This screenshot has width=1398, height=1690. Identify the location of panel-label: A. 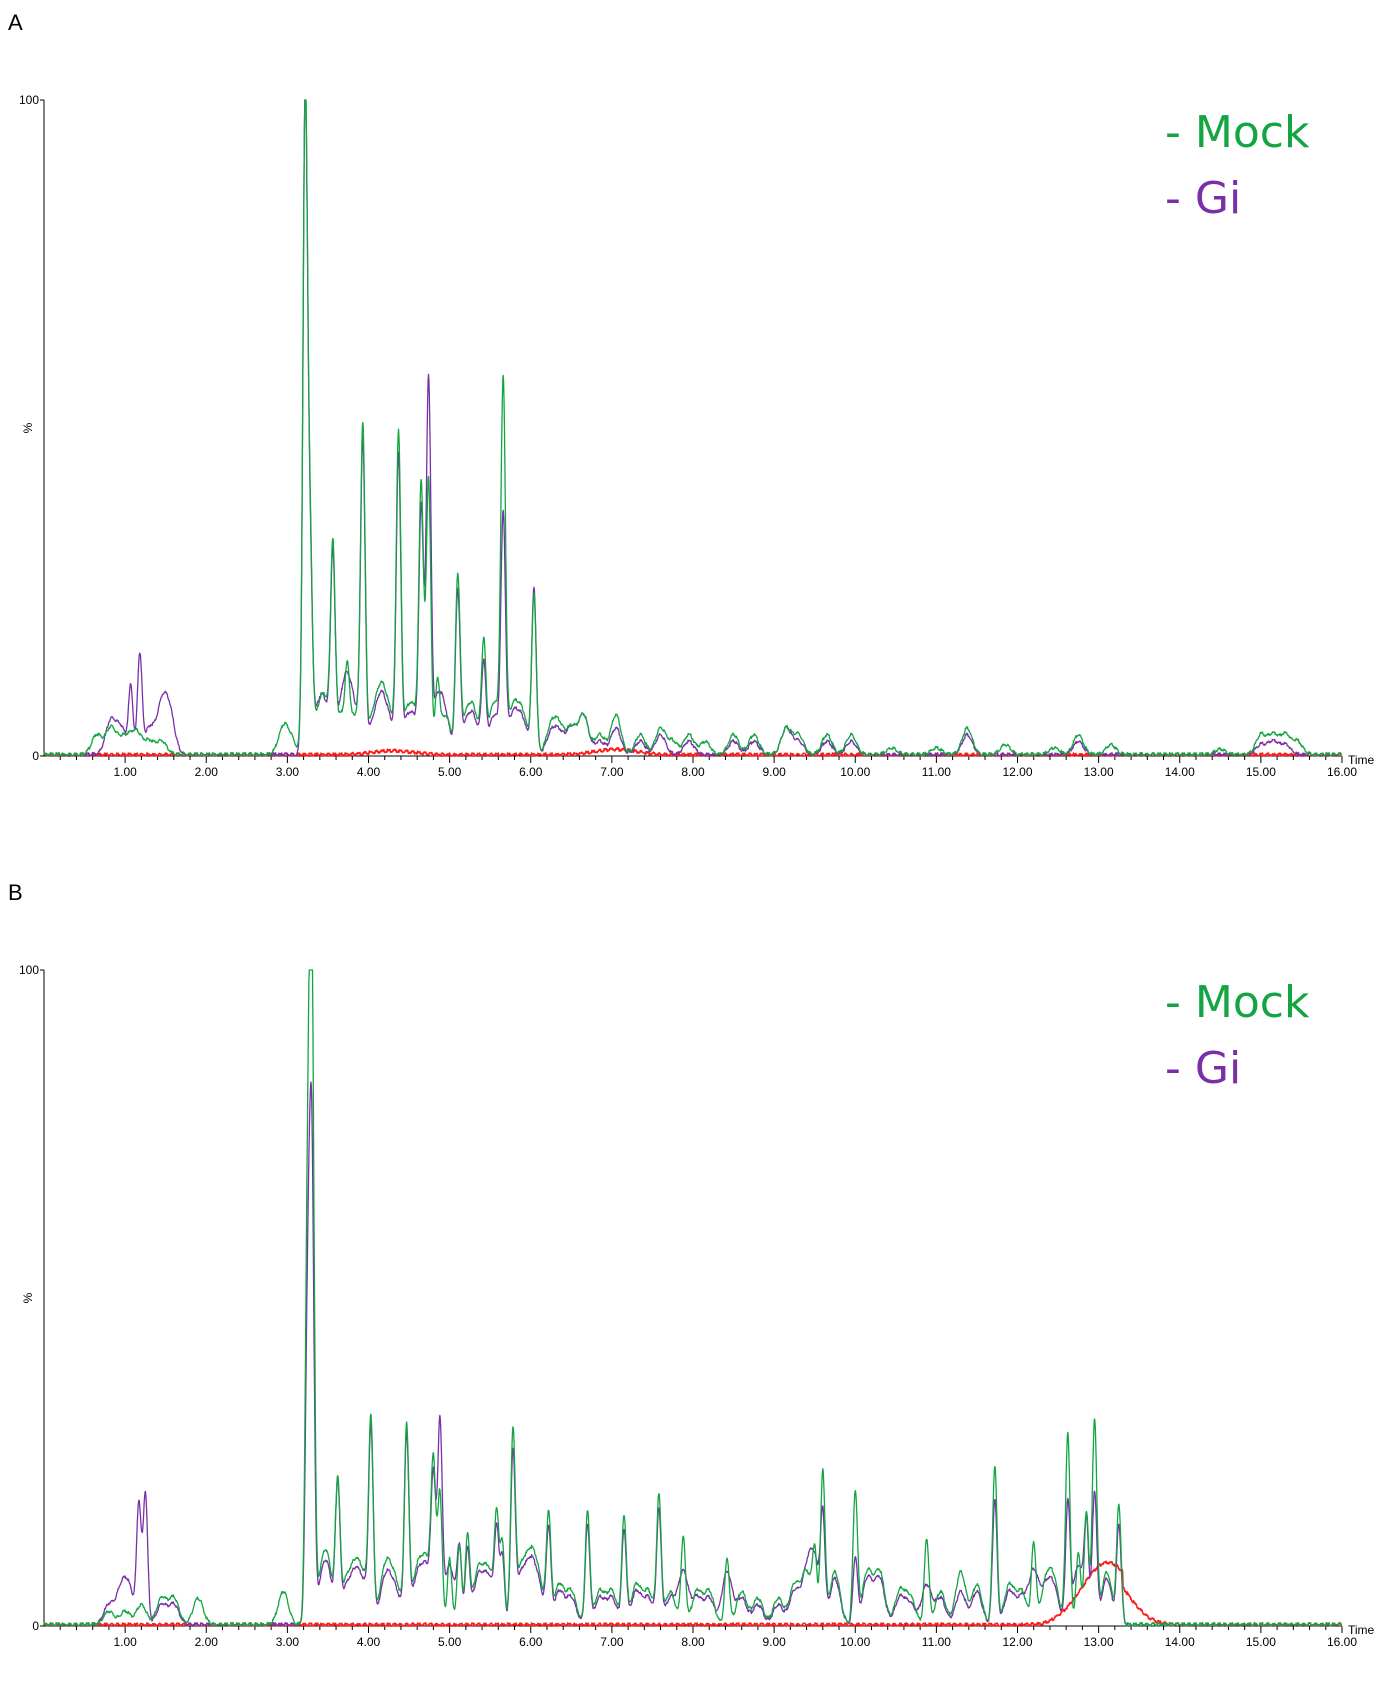
(15, 22).